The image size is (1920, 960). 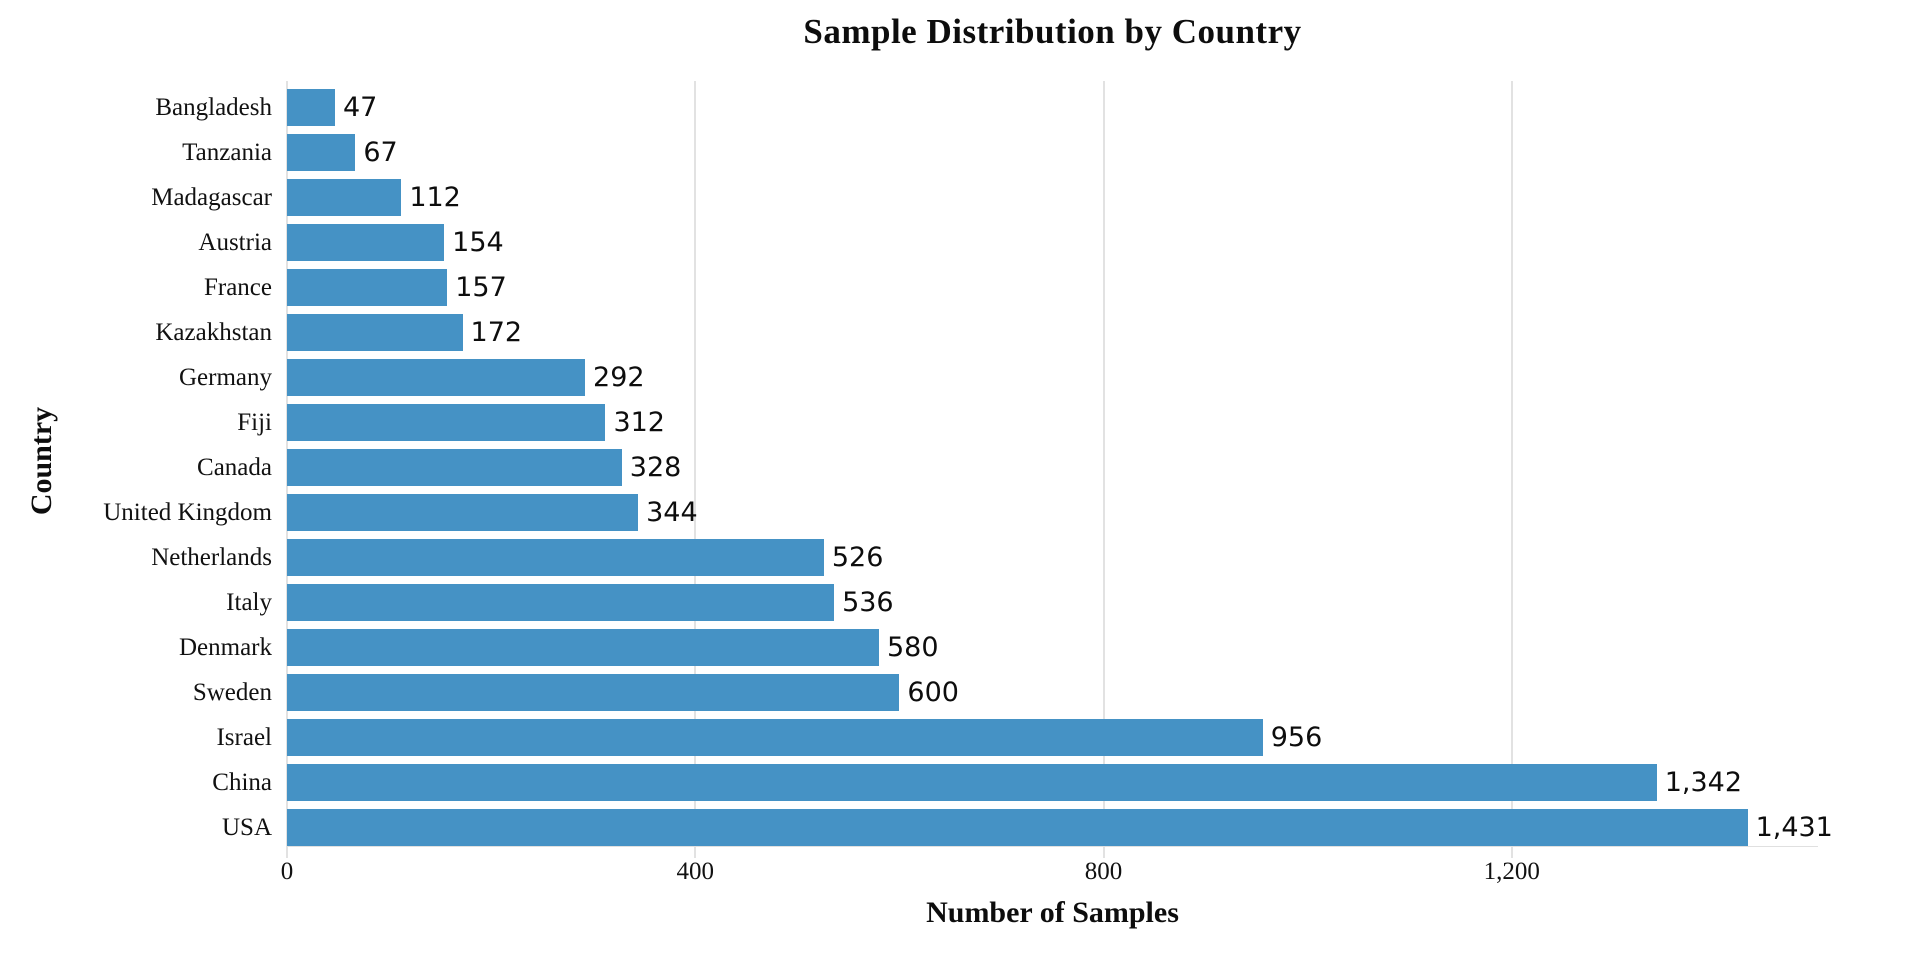 I want to click on y-tick-label: USA, so click(x=246, y=827).